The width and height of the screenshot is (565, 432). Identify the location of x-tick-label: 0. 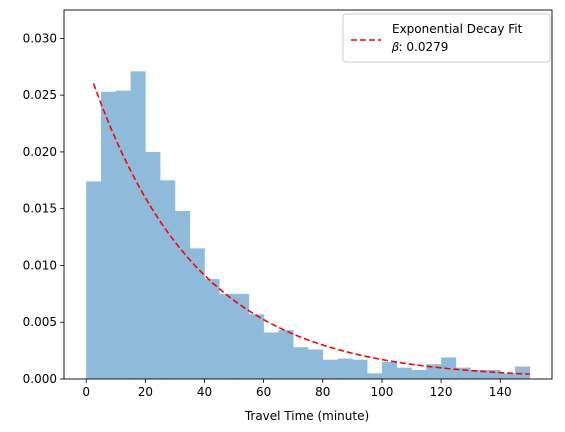
(86, 392).